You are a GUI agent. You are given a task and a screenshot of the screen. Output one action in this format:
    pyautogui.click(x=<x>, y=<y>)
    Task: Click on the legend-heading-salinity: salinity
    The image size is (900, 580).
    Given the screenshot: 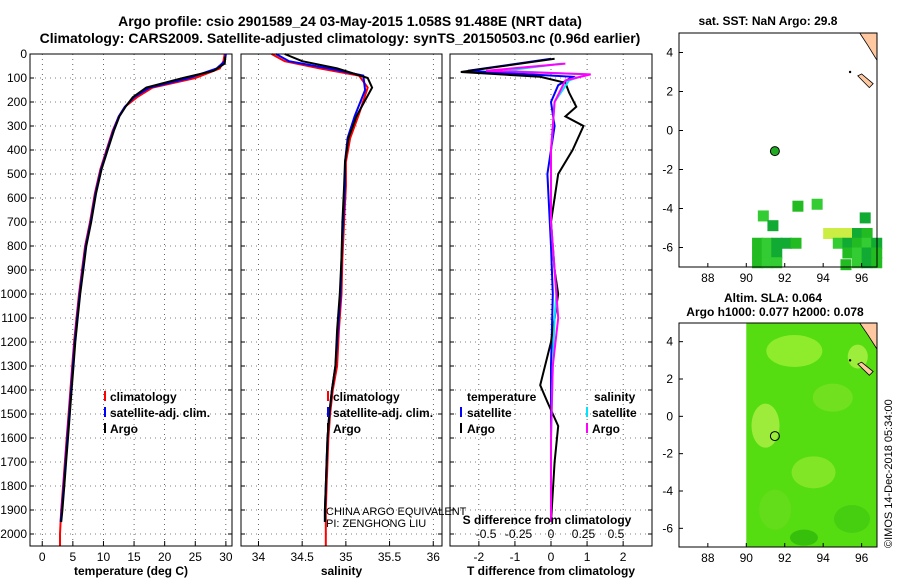 What is the action you would take?
    pyautogui.click(x=615, y=397)
    